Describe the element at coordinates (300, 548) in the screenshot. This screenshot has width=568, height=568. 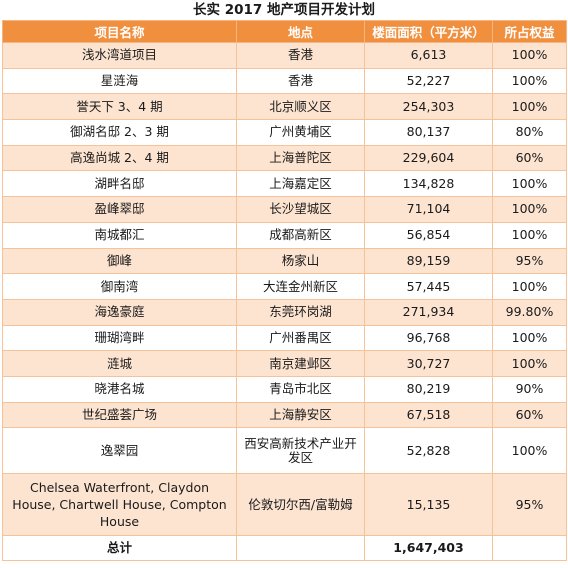
I see `total-location` at that location.